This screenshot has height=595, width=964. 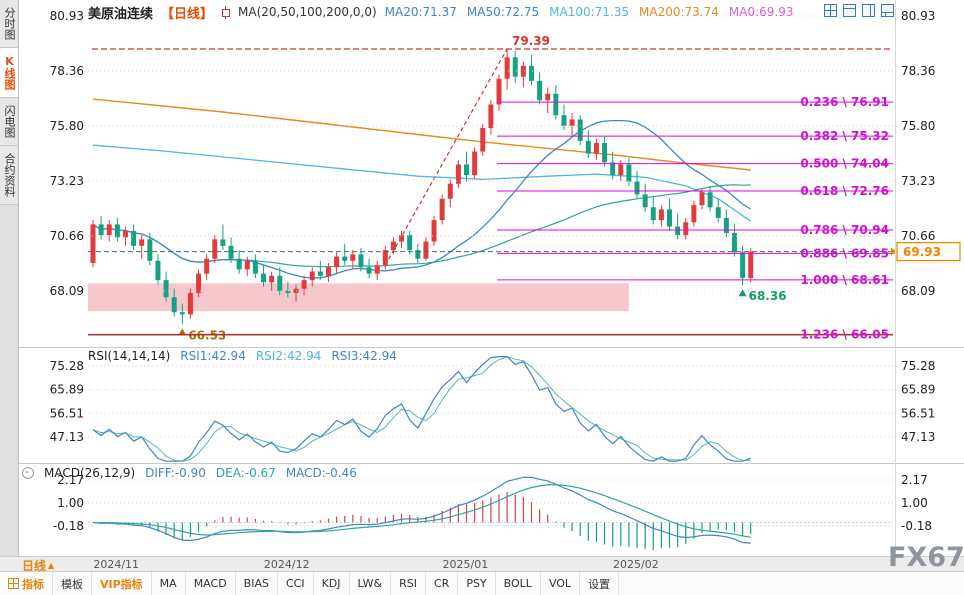 I want to click on period-dropdown-label: 日线, so click(x=34, y=566).